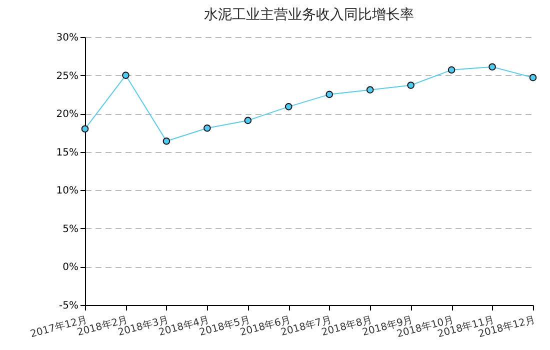 The width and height of the screenshot is (550, 350). Describe the element at coordinates (67, 191) in the screenshot. I see `y-tick-label: 10%` at that location.